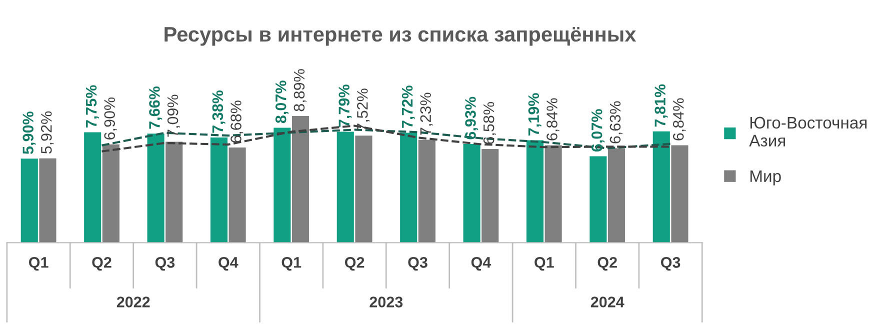  What do you see at coordinates (29, 133) in the screenshot?
I see `data-label: 5,90%` at bounding box center [29, 133].